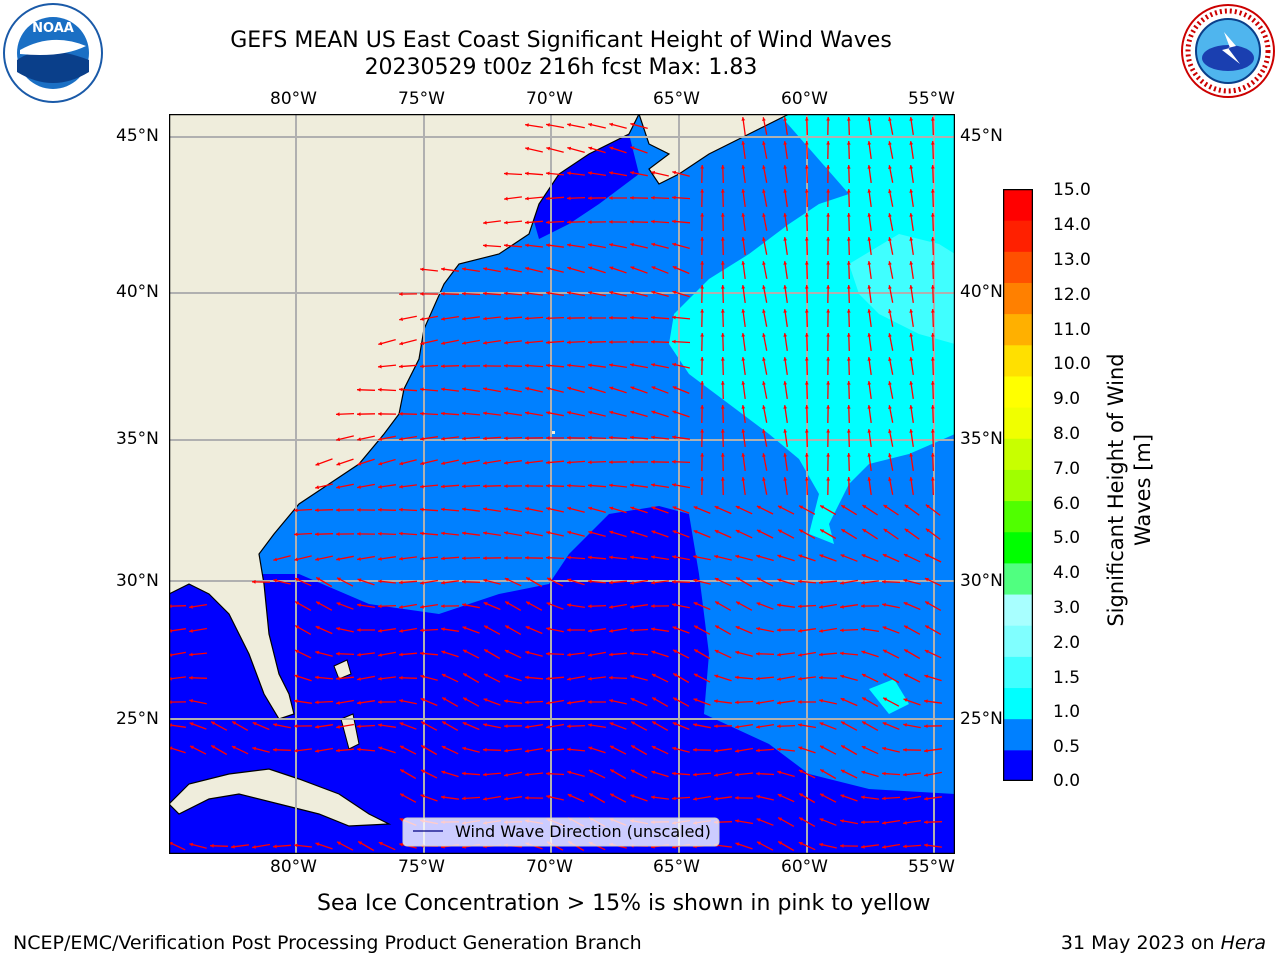  I want to click on footer-machine: Hera, so click(1243, 943).